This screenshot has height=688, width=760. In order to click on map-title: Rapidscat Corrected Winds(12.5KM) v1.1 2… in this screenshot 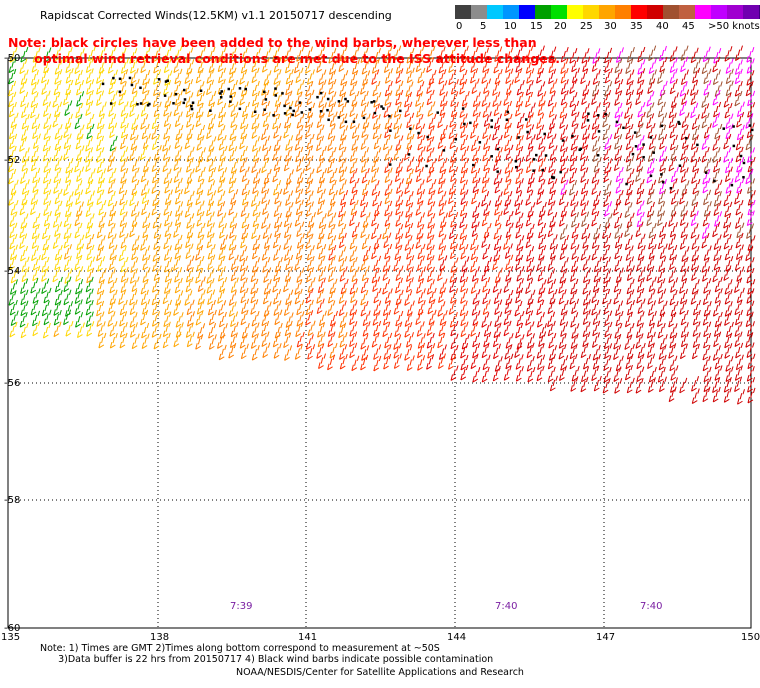, I will do `click(216, 15)`.